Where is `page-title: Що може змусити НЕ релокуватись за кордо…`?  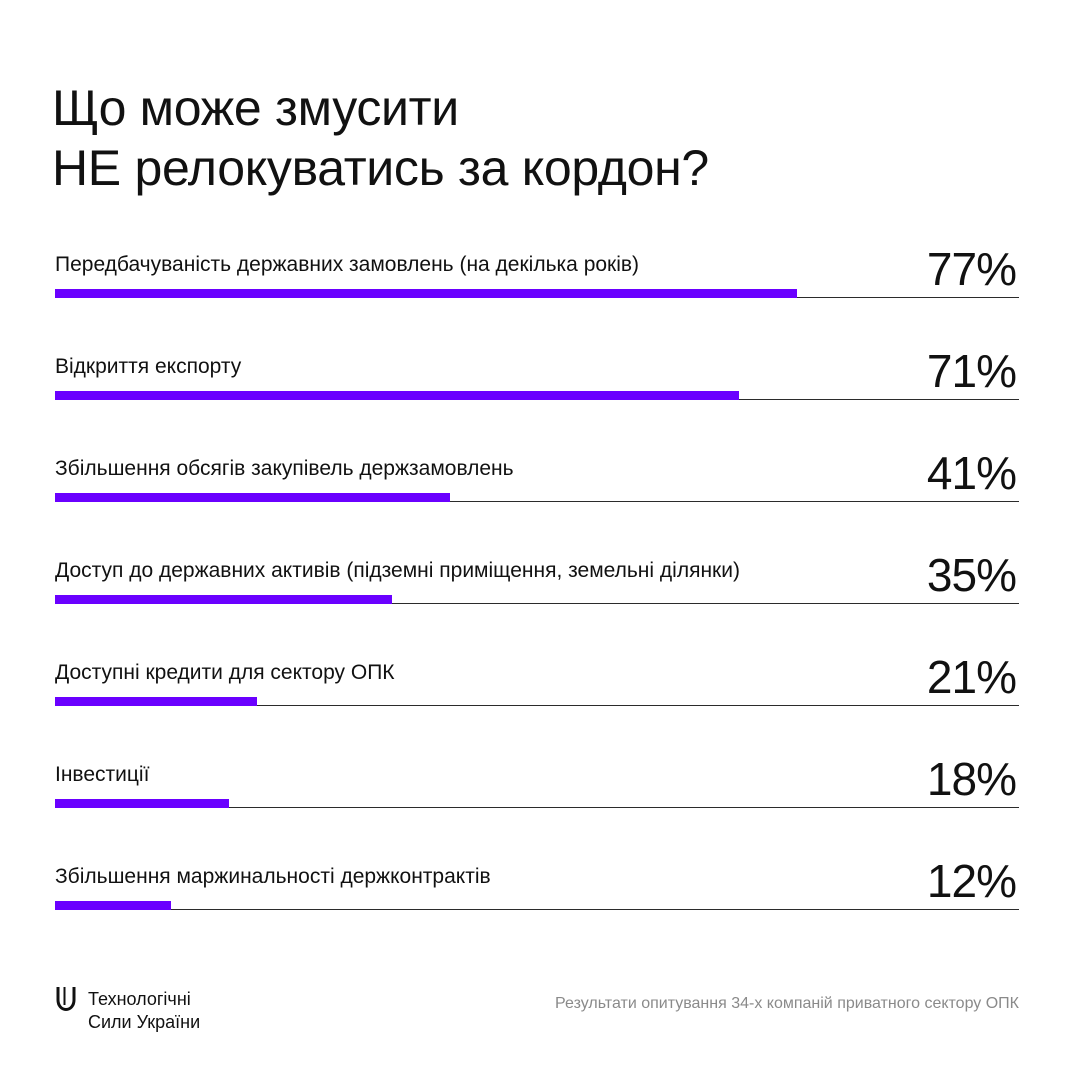 page-title: Що може змусити НЕ релокуватись за кордо… is located at coordinates (532, 138).